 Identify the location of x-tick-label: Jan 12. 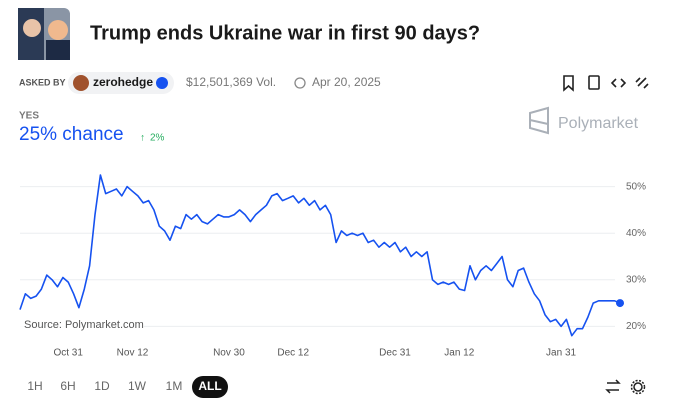
(459, 353).